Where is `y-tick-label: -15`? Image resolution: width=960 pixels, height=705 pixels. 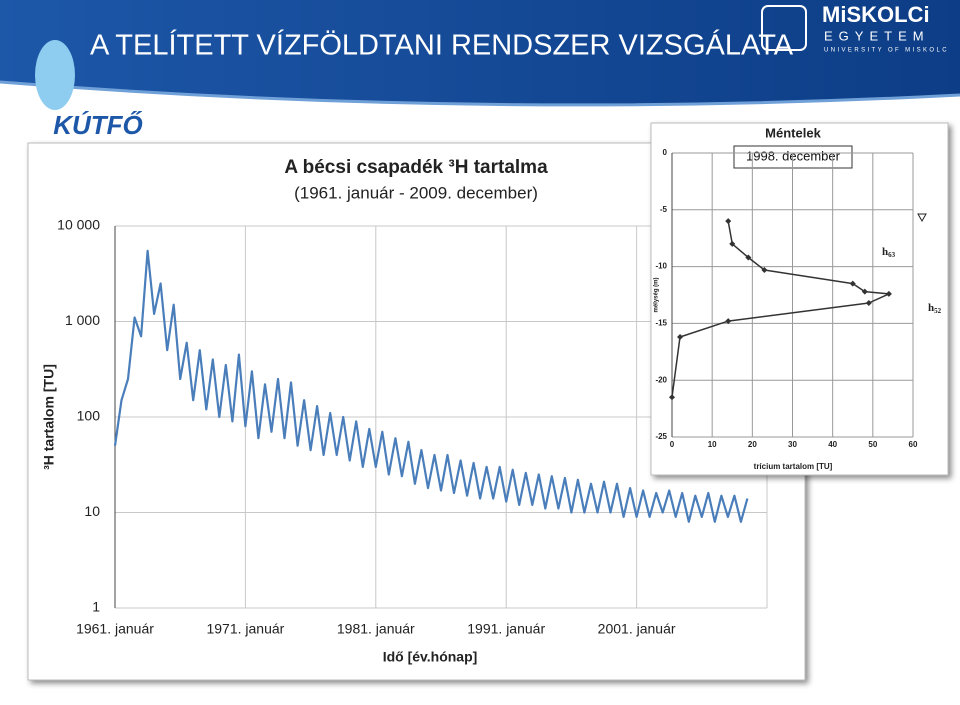 y-tick-label: -15 is located at coordinates (661, 323).